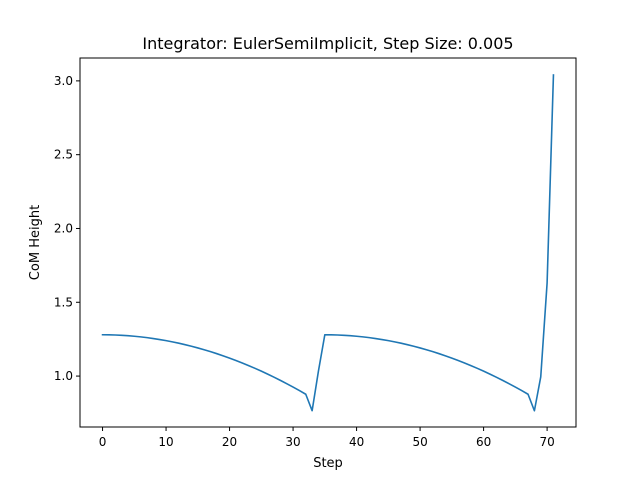  Describe the element at coordinates (63, 81) in the screenshot. I see `y-tick-label: 3.0` at that location.